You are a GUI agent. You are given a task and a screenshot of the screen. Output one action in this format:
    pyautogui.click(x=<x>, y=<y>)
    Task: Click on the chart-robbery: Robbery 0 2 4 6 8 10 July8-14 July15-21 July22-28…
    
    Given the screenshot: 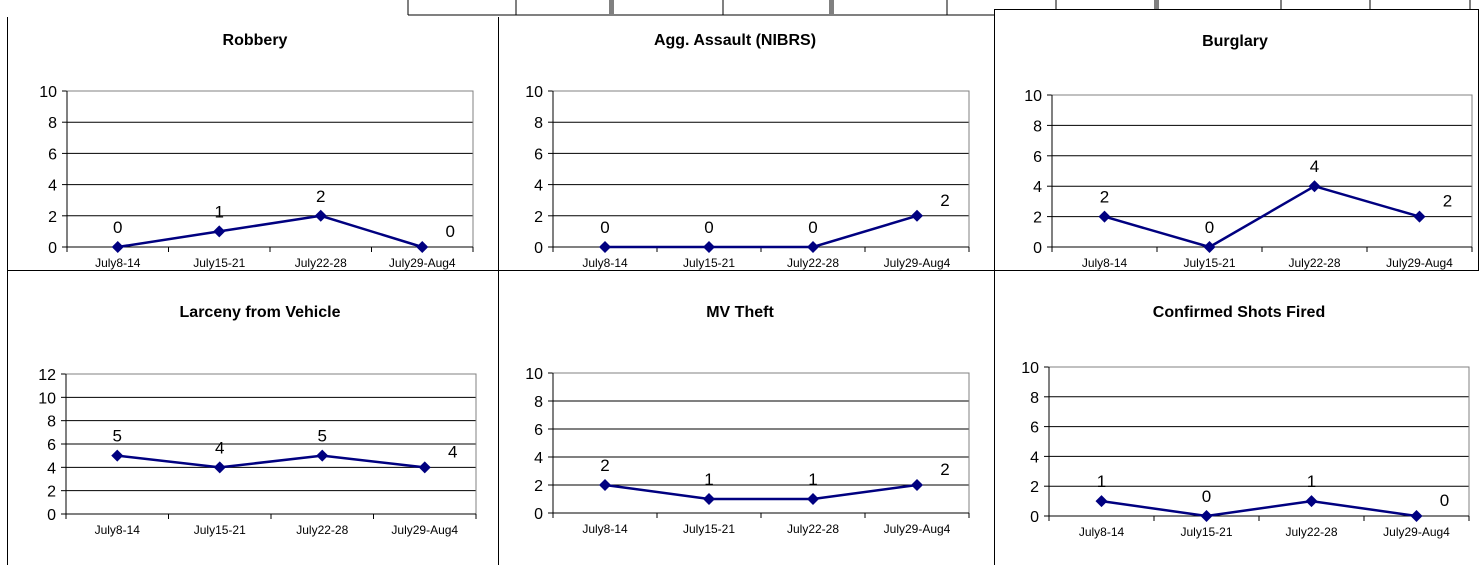 What is the action you would take?
    pyautogui.click(x=253, y=144)
    